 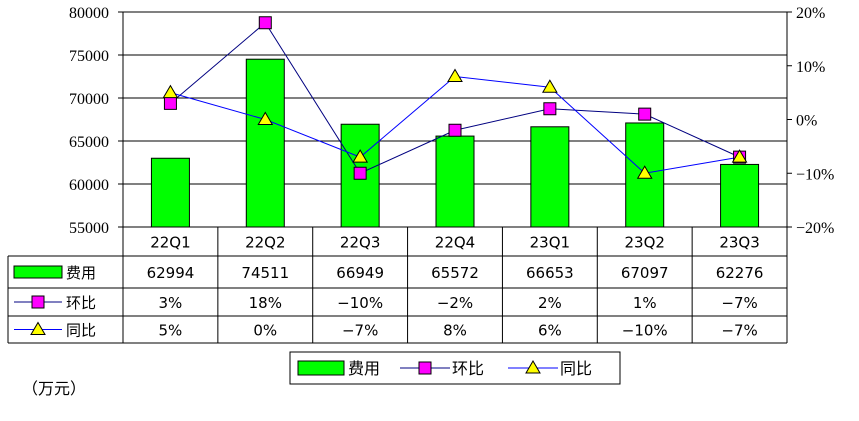 I want to click on bar-22Q1, so click(x=170, y=192).